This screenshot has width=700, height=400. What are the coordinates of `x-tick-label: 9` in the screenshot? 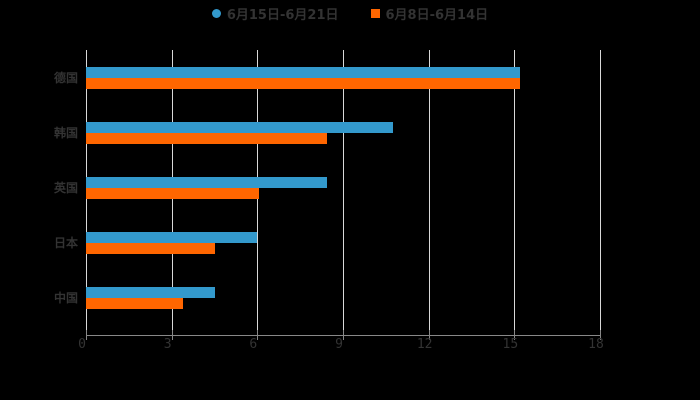 It's located at (339, 344).